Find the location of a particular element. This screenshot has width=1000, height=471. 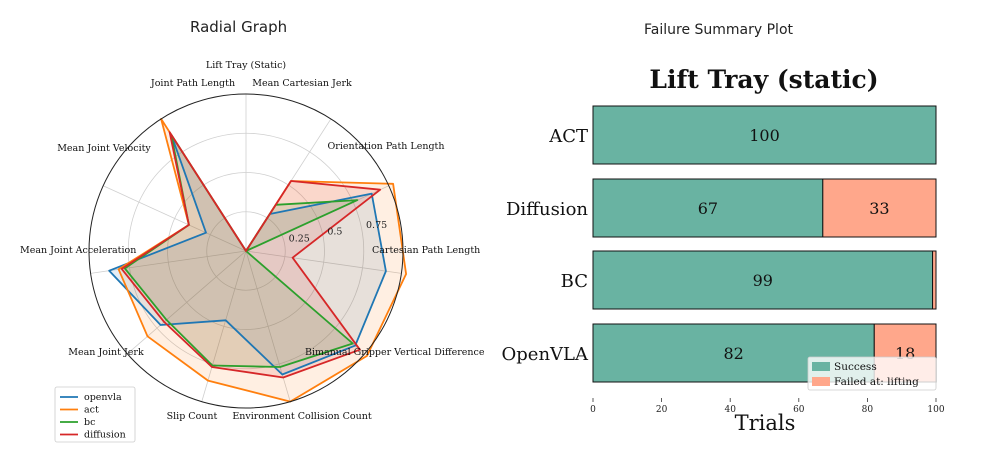

radar-axis-label: Mean Joint Acceleration is located at coordinates (78, 250).